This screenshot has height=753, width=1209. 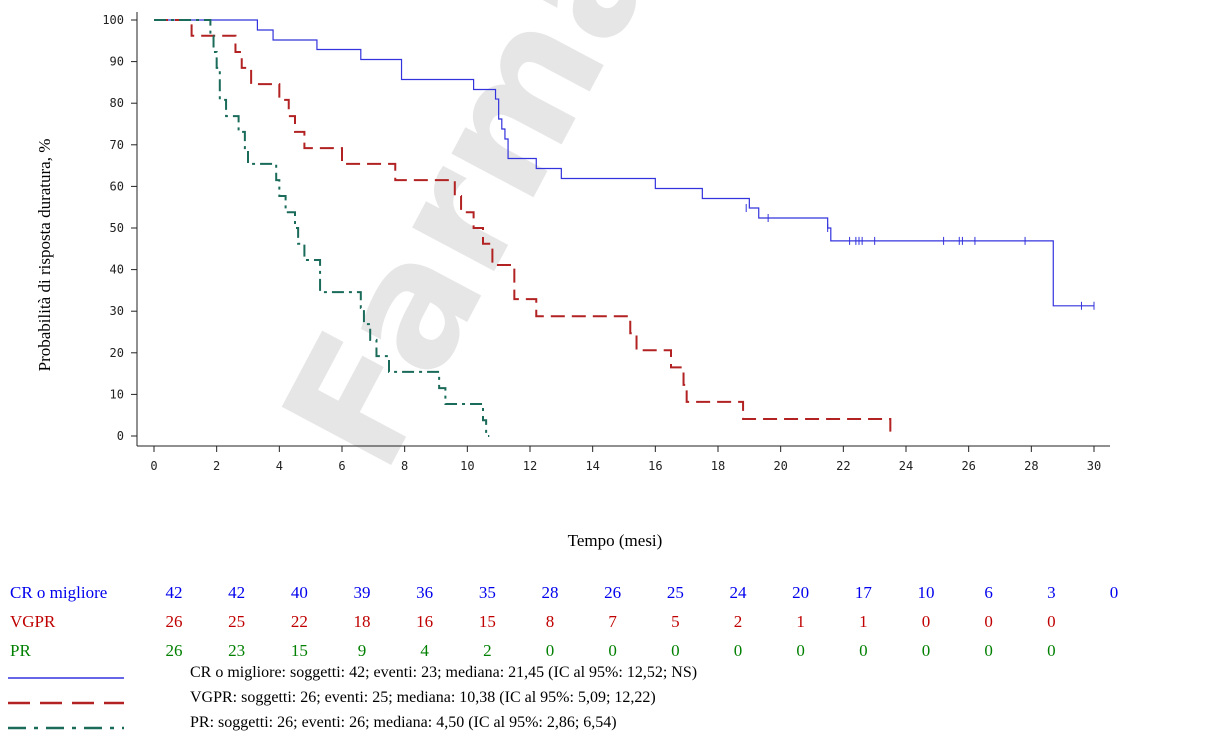 I want to click on x-tick-label: 18, so click(x=718, y=466).